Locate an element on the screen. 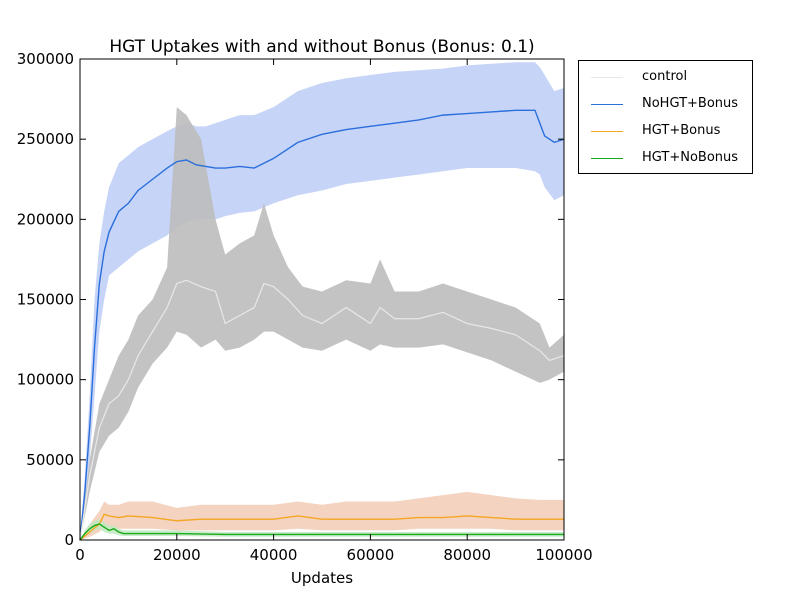 Image resolution: width=800 pixels, height=605 pixels. legend-swatch-hgt-bonus is located at coordinates (607, 131).